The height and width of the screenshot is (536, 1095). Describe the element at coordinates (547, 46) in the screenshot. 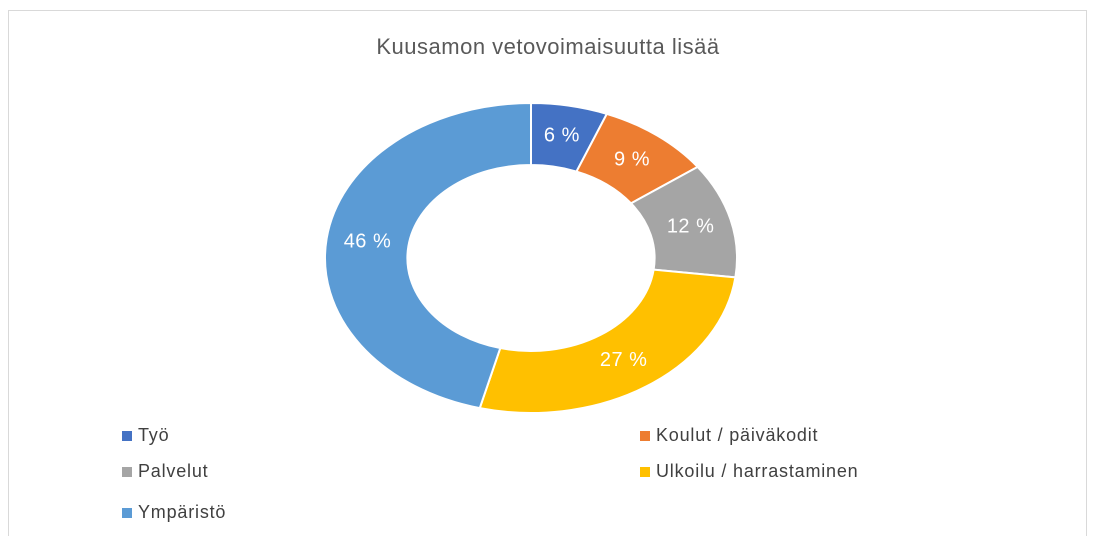

I see `chart-title: Kuusamon vetovoimaisuutta lisää` at that location.